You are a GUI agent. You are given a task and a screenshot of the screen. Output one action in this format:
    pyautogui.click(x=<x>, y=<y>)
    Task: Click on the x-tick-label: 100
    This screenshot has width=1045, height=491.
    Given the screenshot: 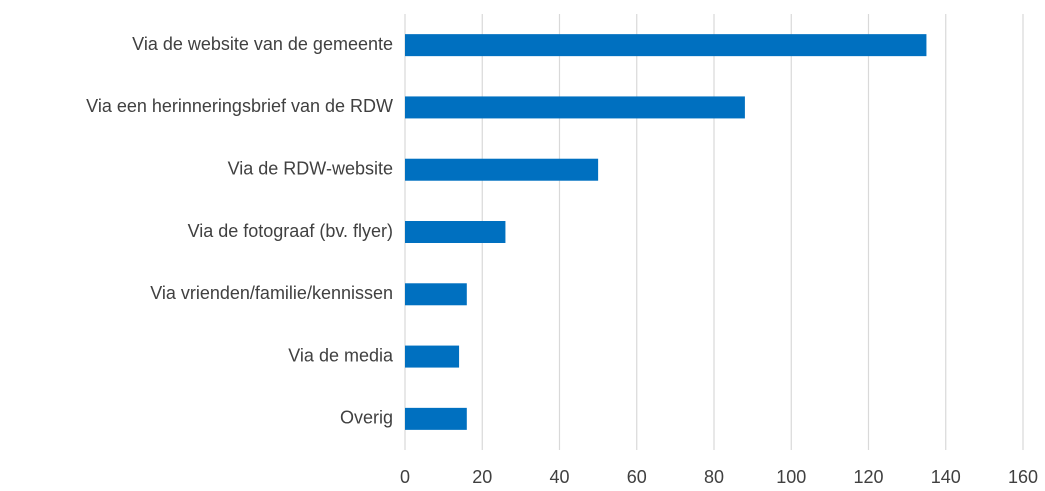 What is the action you would take?
    pyautogui.click(x=791, y=477)
    